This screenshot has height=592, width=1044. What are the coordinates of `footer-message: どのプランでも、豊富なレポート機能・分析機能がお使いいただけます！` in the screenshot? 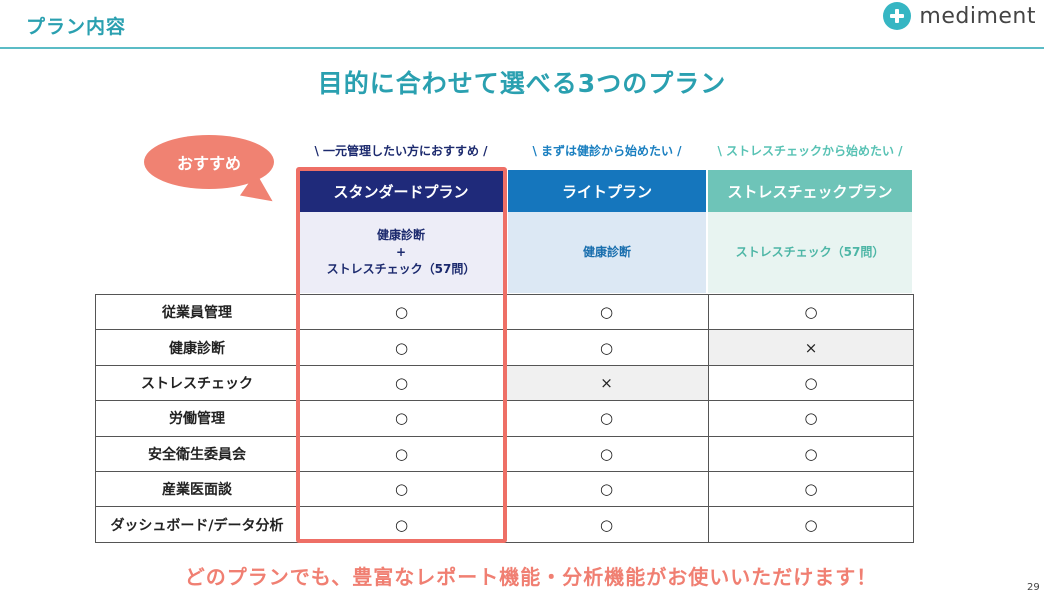 It's located at (531, 577).